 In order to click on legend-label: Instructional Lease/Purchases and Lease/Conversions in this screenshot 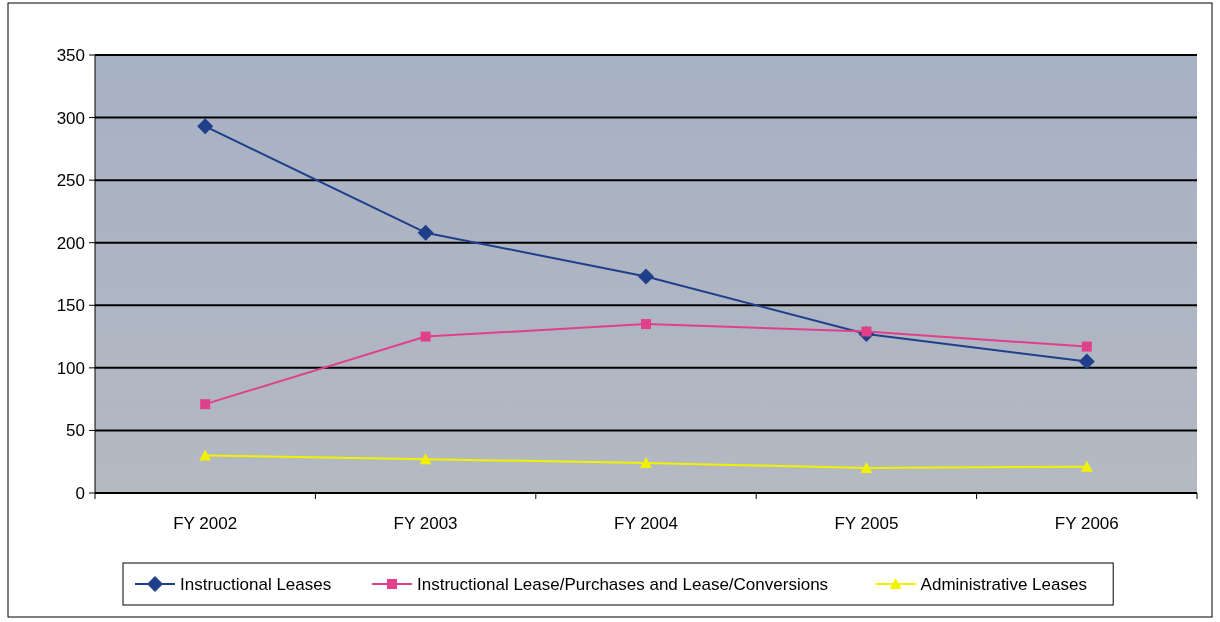, I will do `click(623, 584)`.